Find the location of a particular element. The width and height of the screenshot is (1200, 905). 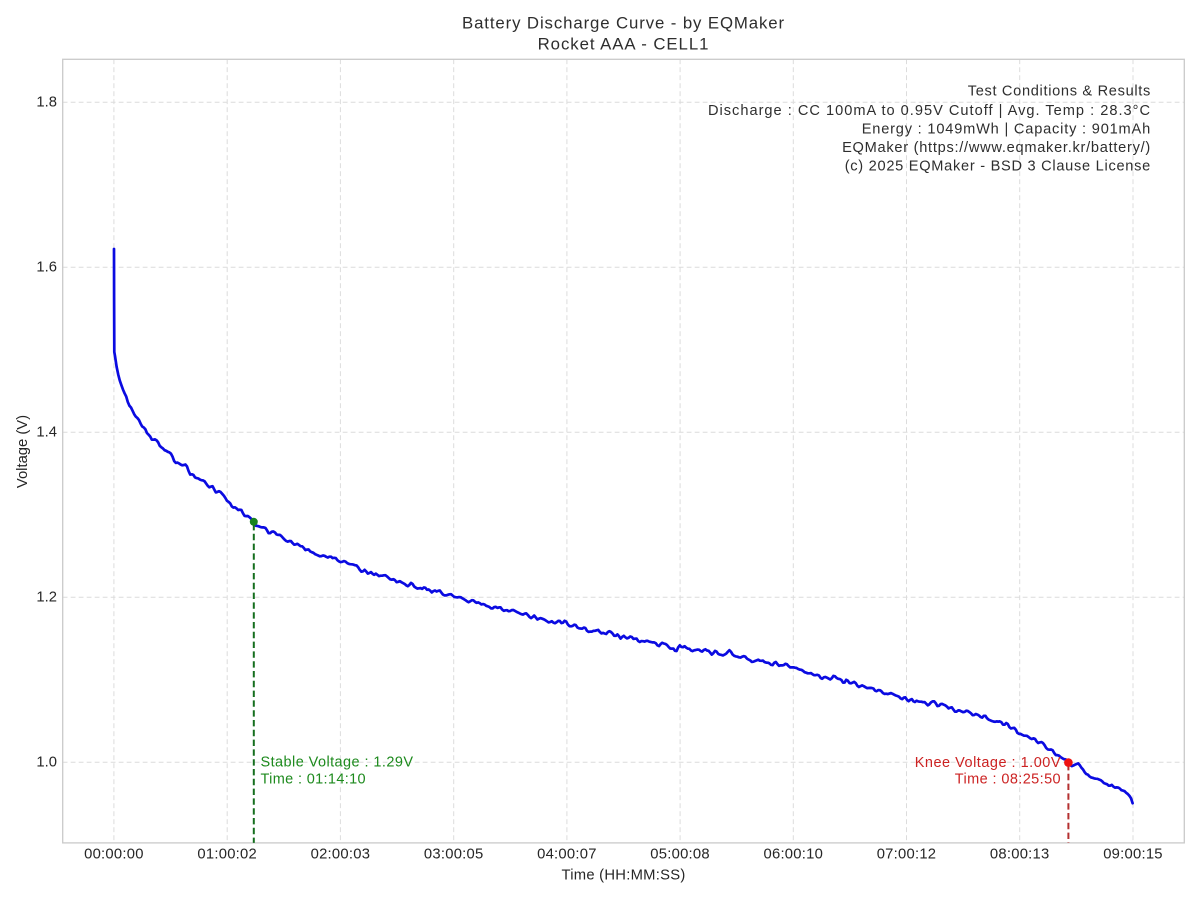

svg-text:Battery Discharge Curve - by E: Battery Discharge Curve - by EQMaker is located at coordinates (623, 23).